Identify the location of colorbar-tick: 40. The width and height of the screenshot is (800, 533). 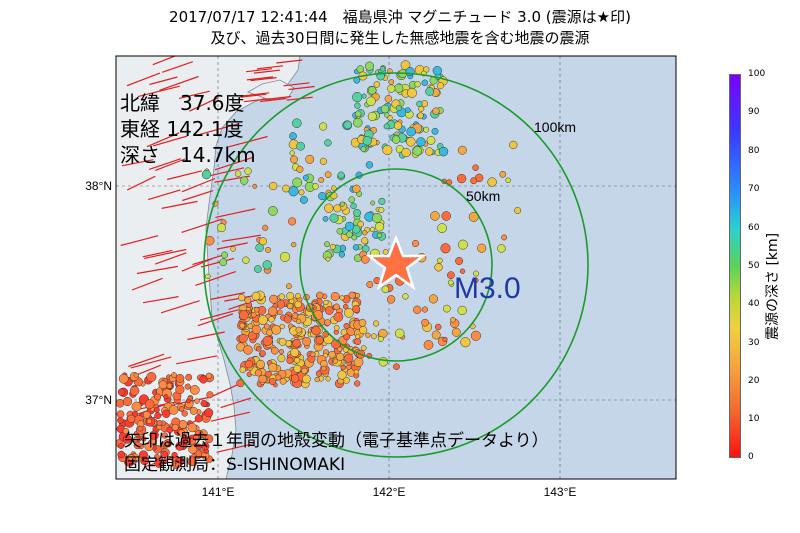
(754, 304).